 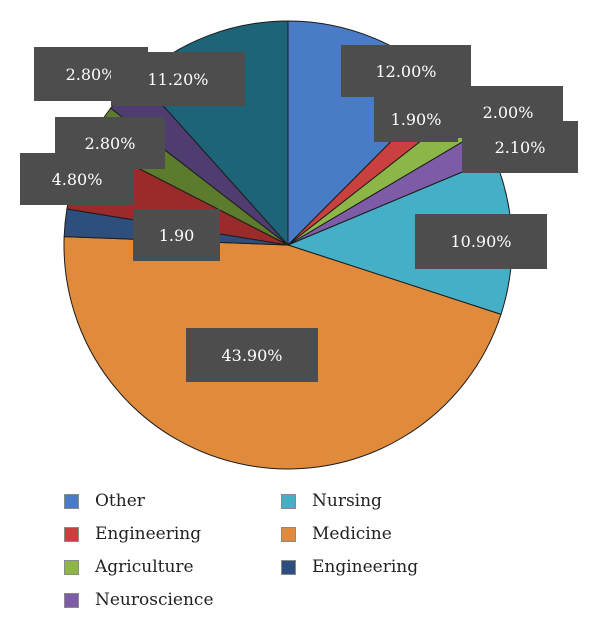 I want to click on legend-item-nursing: Nursing, so click(x=331, y=501).